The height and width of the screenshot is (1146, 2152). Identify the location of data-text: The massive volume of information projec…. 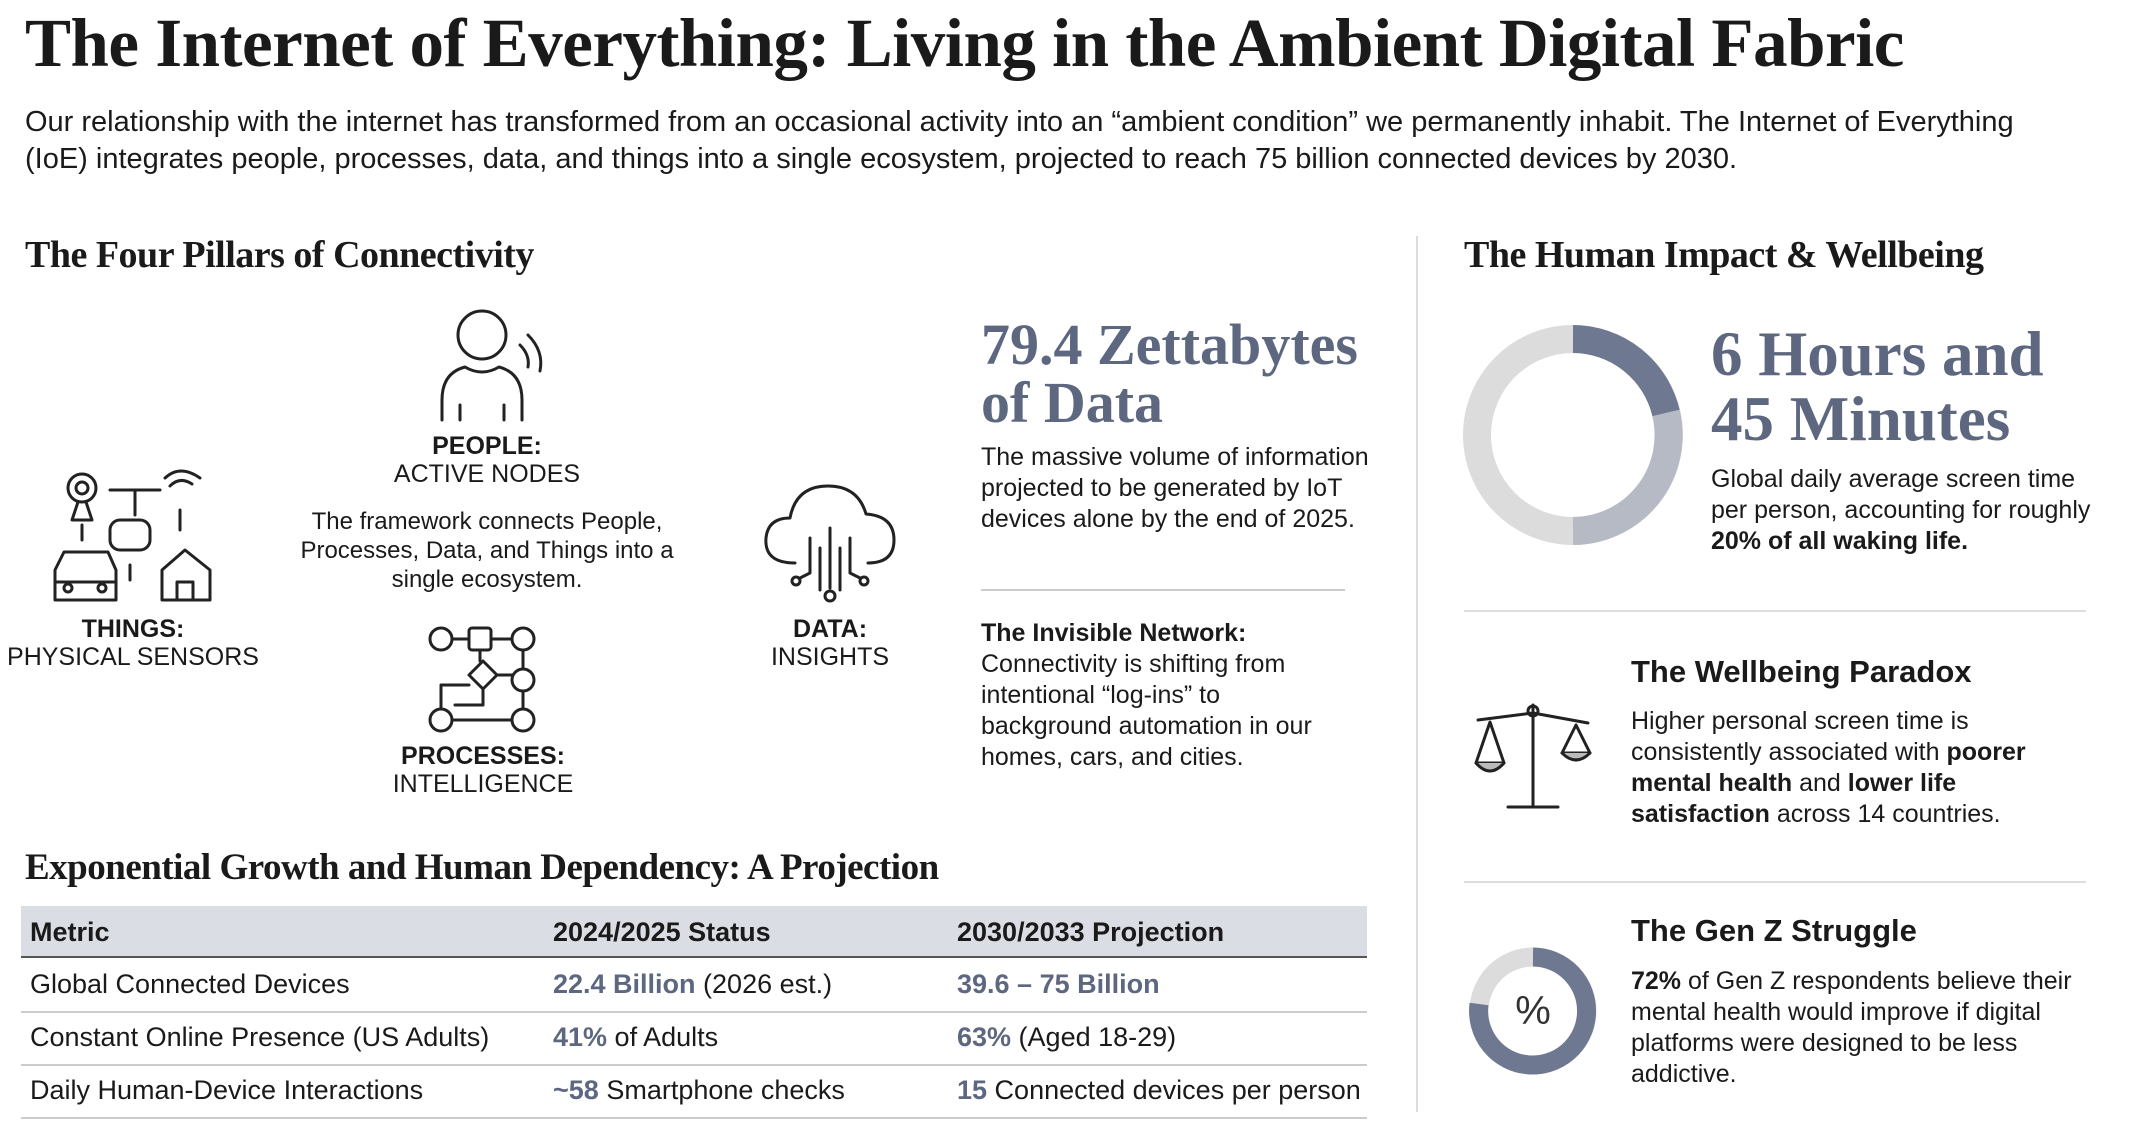
(1175, 488).